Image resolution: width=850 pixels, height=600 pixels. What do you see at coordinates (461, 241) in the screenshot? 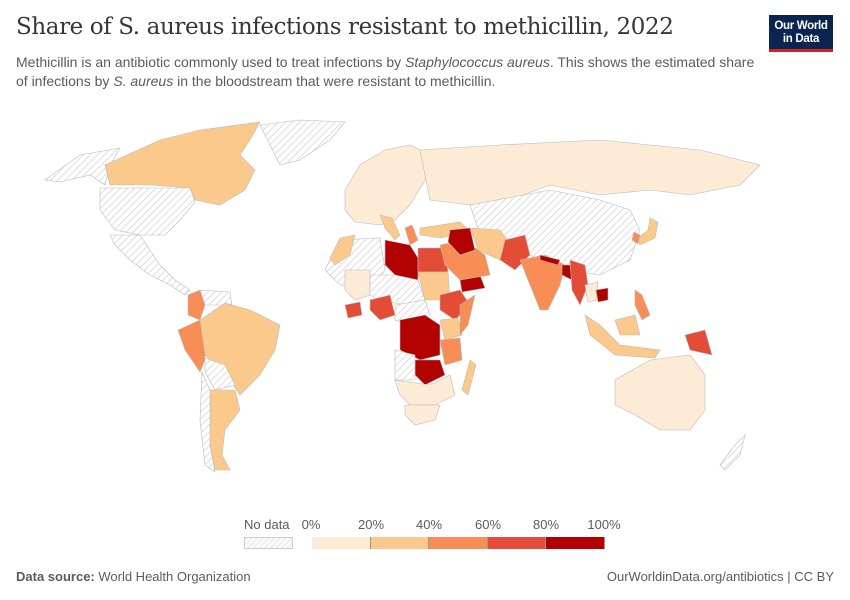
I see `region-iraq` at bounding box center [461, 241].